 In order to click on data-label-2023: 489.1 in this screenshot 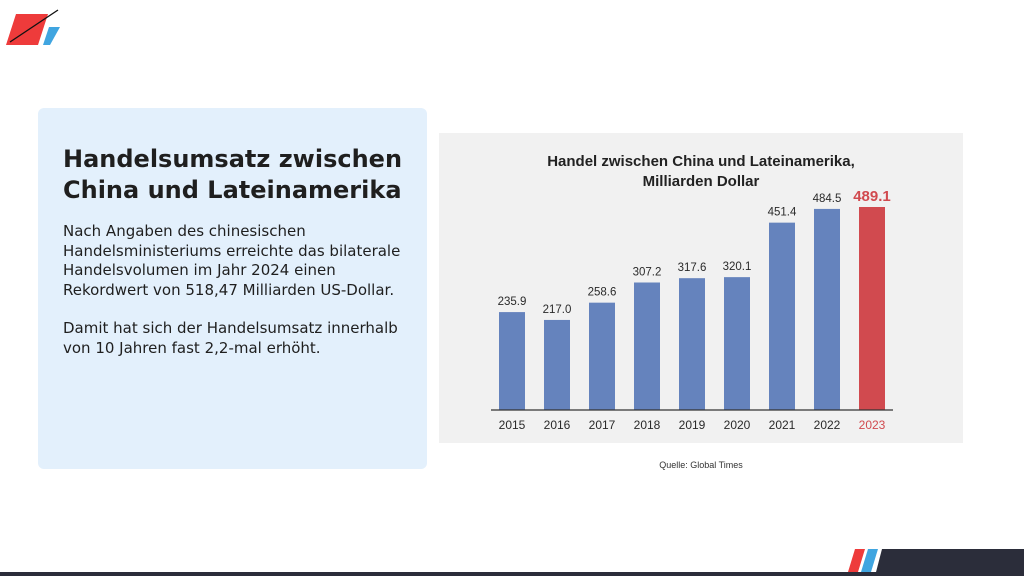, I will do `click(872, 196)`.